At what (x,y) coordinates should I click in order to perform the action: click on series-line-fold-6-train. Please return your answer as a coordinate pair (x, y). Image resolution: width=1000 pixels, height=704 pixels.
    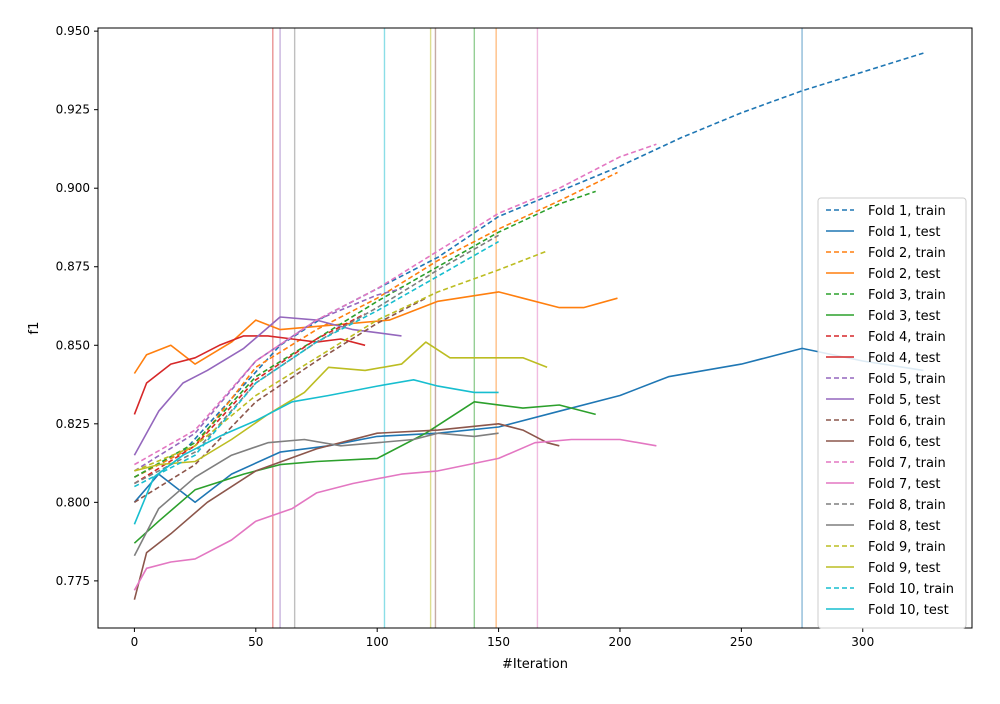
    Looking at the image, I should click on (280, 400).